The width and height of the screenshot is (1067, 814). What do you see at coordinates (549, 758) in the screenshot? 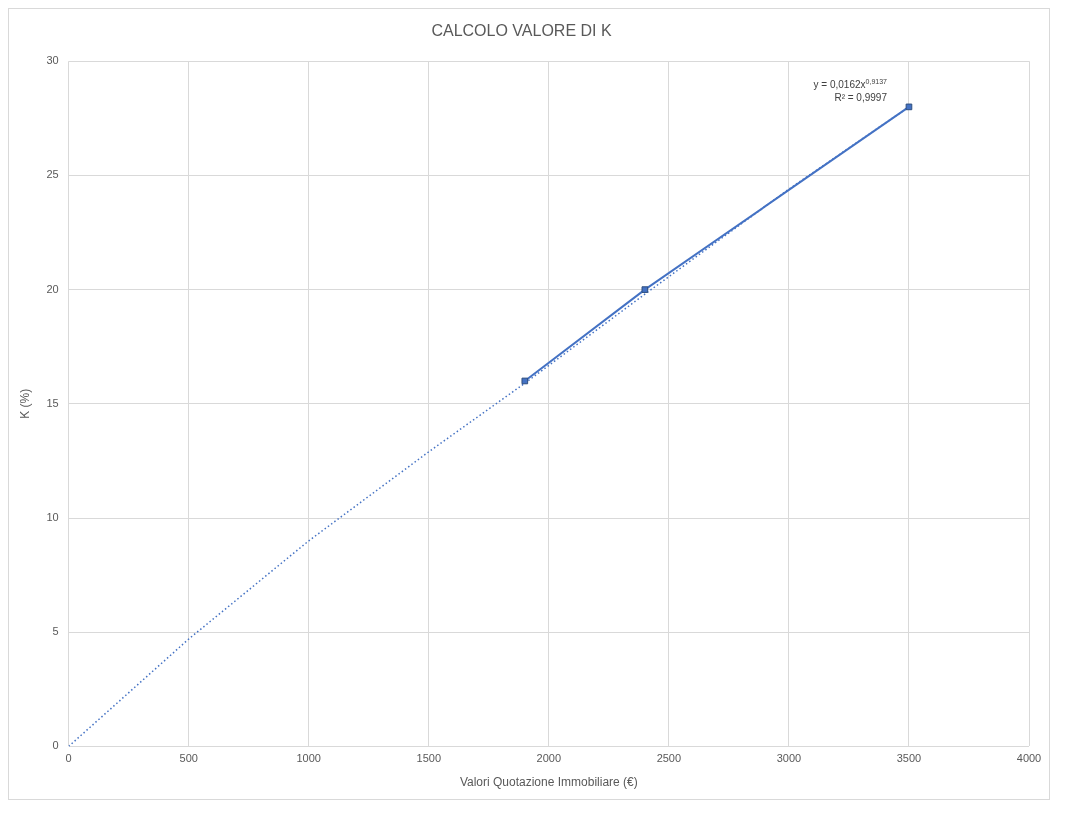
I see `x-tick-label: 2000` at bounding box center [549, 758].